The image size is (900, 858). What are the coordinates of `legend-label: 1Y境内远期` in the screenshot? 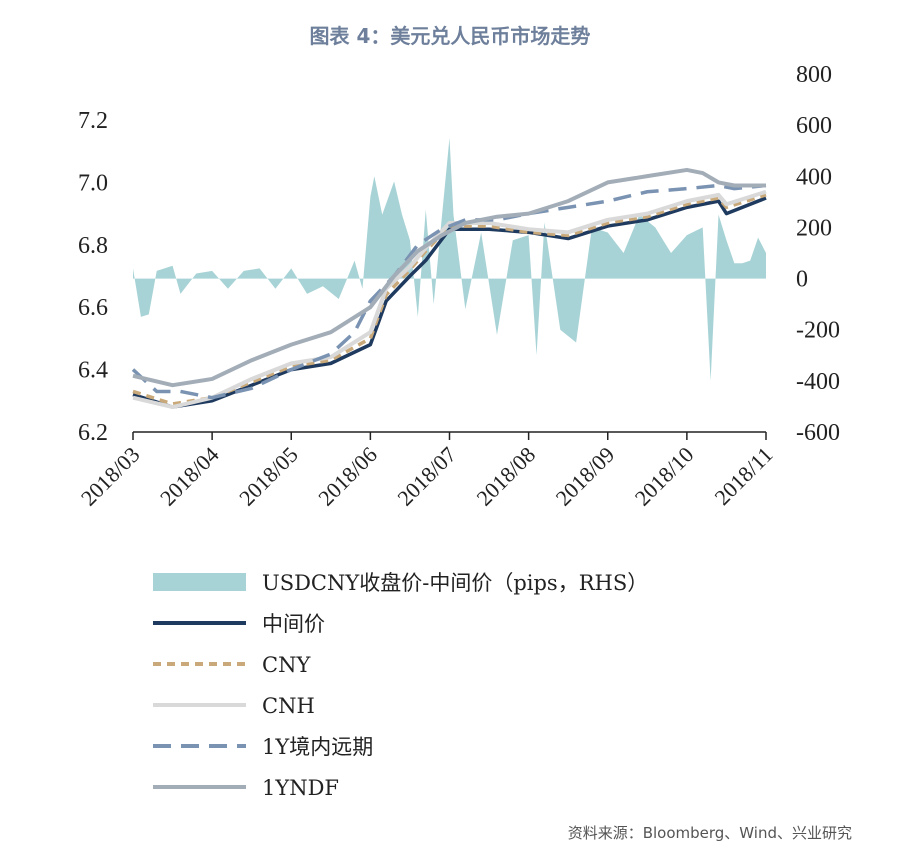 It's located at (317, 747).